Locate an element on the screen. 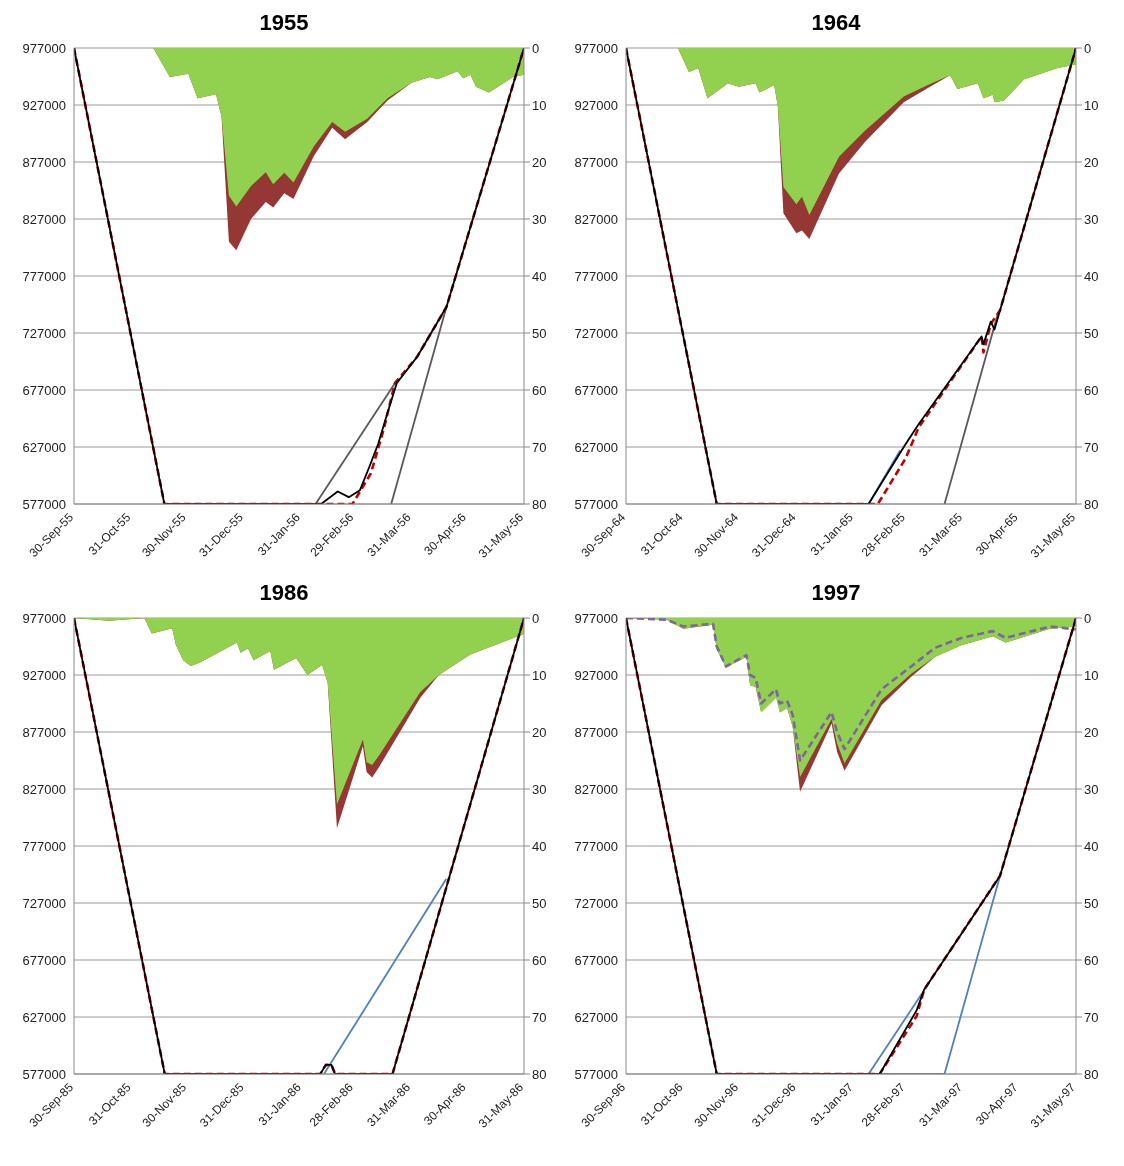 The image size is (1124, 1166). chart-title: 1986 is located at coordinates (284, 593).